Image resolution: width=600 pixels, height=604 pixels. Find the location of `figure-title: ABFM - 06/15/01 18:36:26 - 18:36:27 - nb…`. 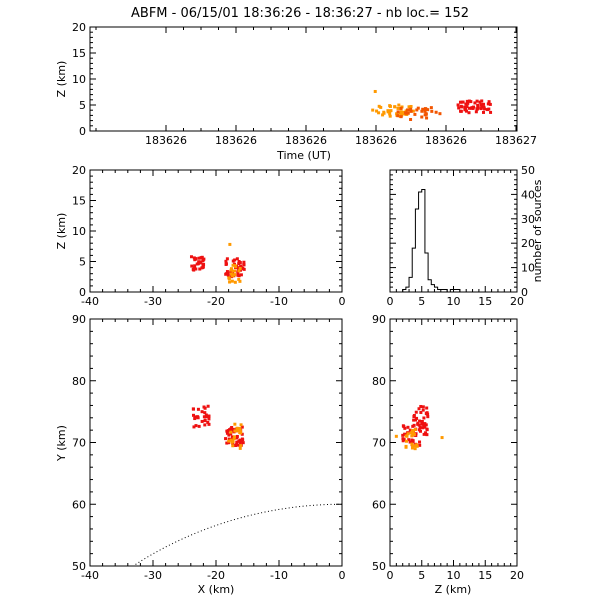

figure-title: ABFM - 06/15/01 18:36:26 - 18:36:27 - nb… is located at coordinates (300, 13).